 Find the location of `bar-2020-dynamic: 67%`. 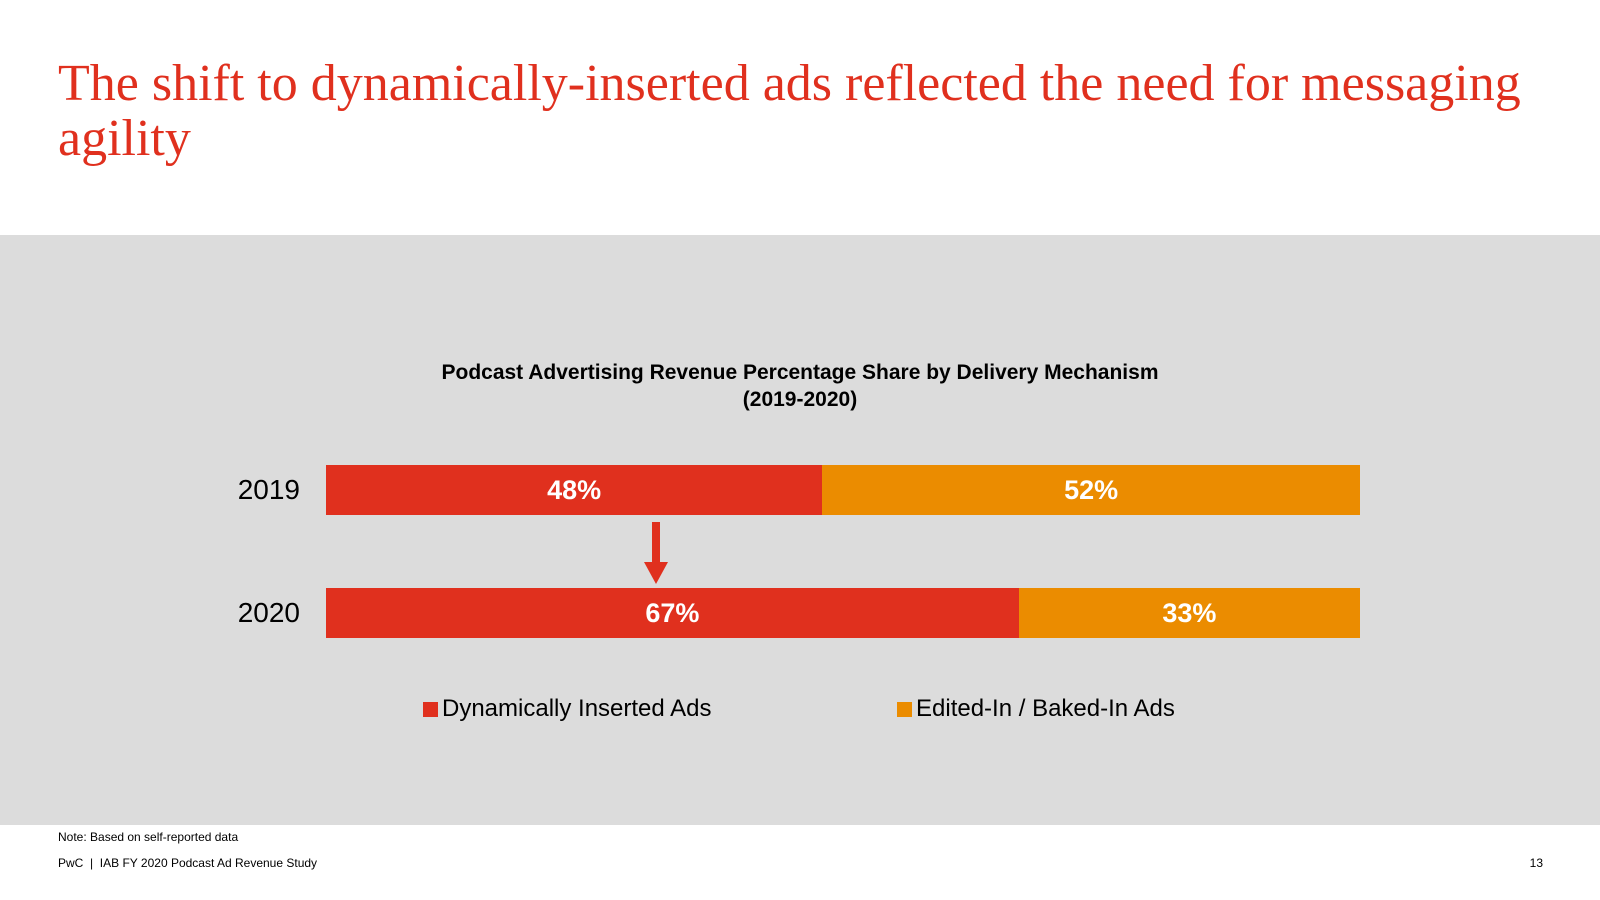

bar-2020-dynamic: 67% is located at coordinates (672, 613).